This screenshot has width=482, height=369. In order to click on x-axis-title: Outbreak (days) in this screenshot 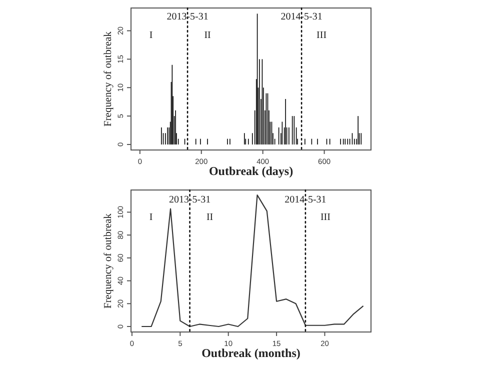, I will do `click(251, 171)`.